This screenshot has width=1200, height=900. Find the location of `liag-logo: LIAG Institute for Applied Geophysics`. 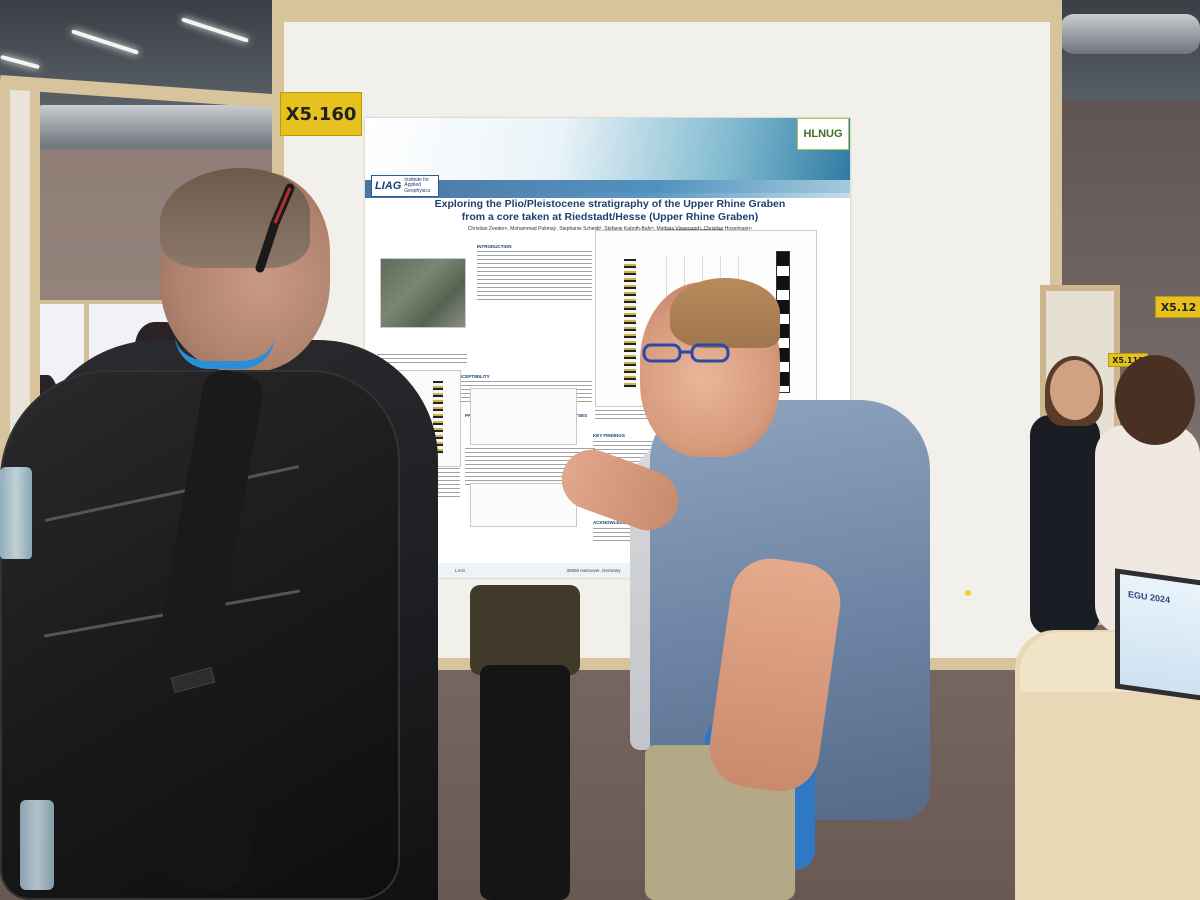

liag-logo: LIAG Institute for Applied Geophysics is located at coordinates (405, 186).